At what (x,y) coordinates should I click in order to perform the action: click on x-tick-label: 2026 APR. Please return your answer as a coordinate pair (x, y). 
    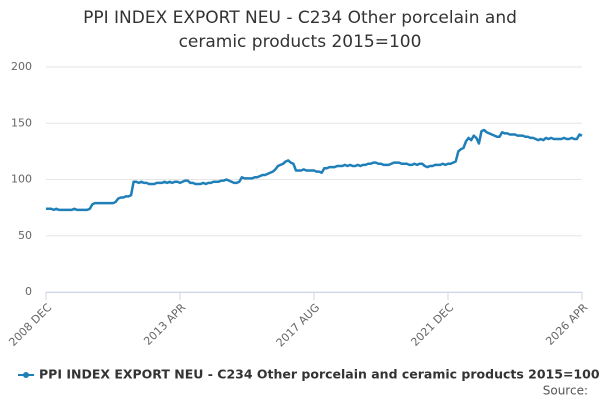
    Looking at the image, I should click on (566, 324).